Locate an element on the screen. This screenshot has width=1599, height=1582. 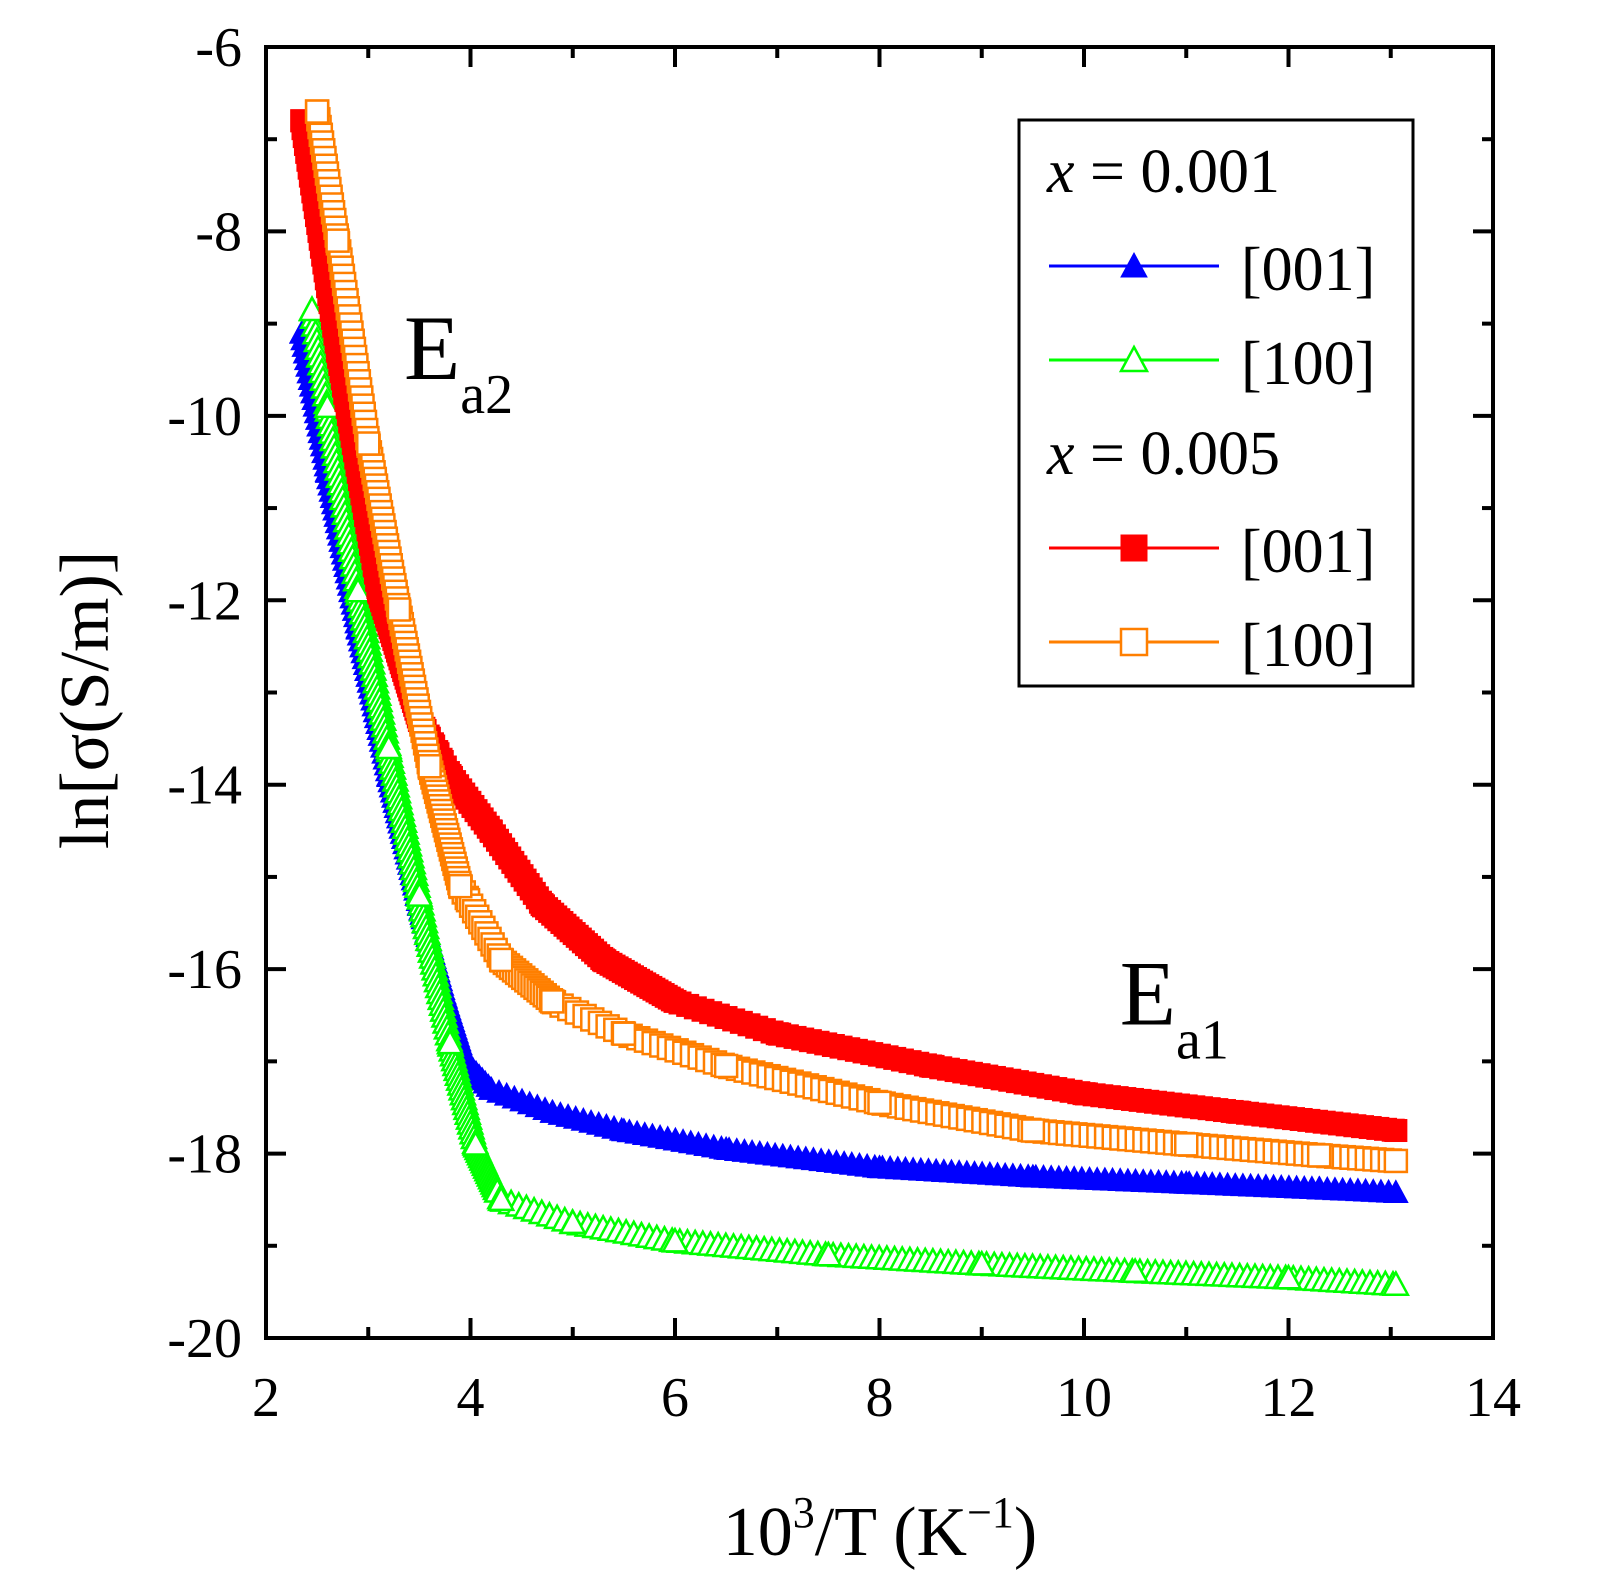
y-tick-label: -18 is located at coordinates (204, 1155).